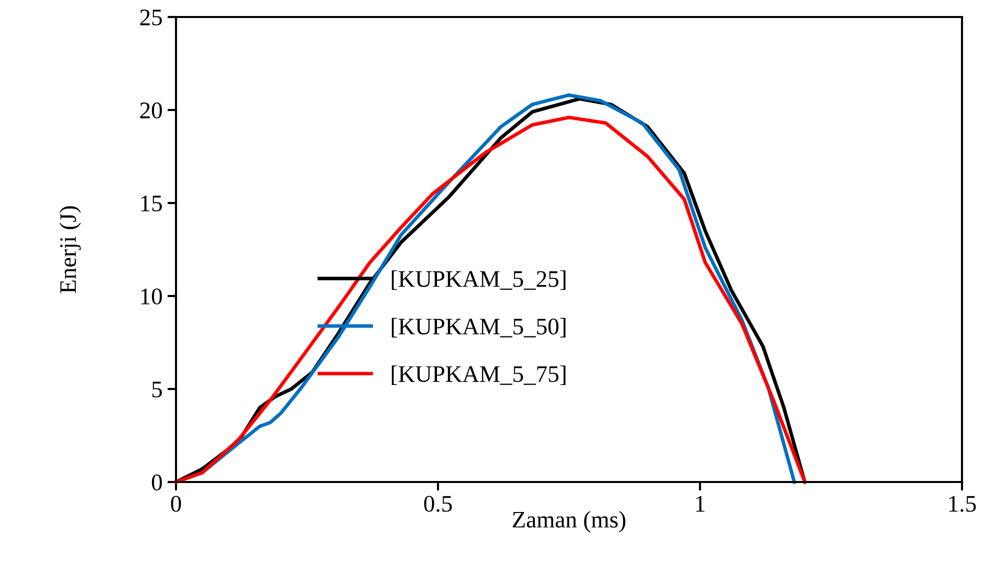  I want to click on x-tick-label: 0, so click(176, 504).